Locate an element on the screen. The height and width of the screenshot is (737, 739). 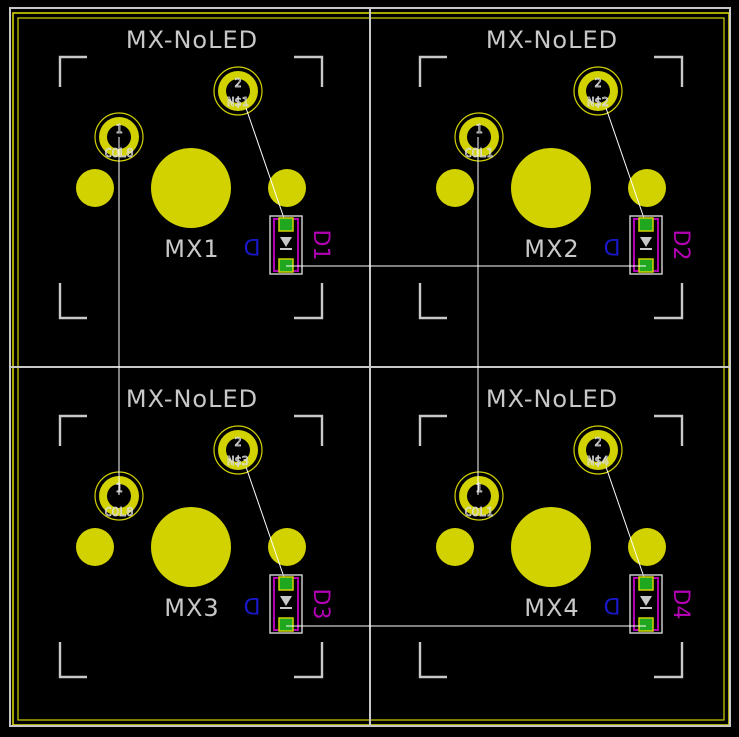
switch-reference: MX3 is located at coordinates (191, 608).